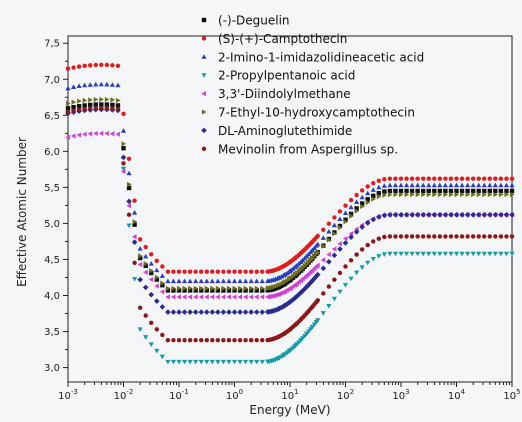  What do you see at coordinates (289, 410) in the screenshot?
I see `x-axis-title: Energy (MeV)` at bounding box center [289, 410].